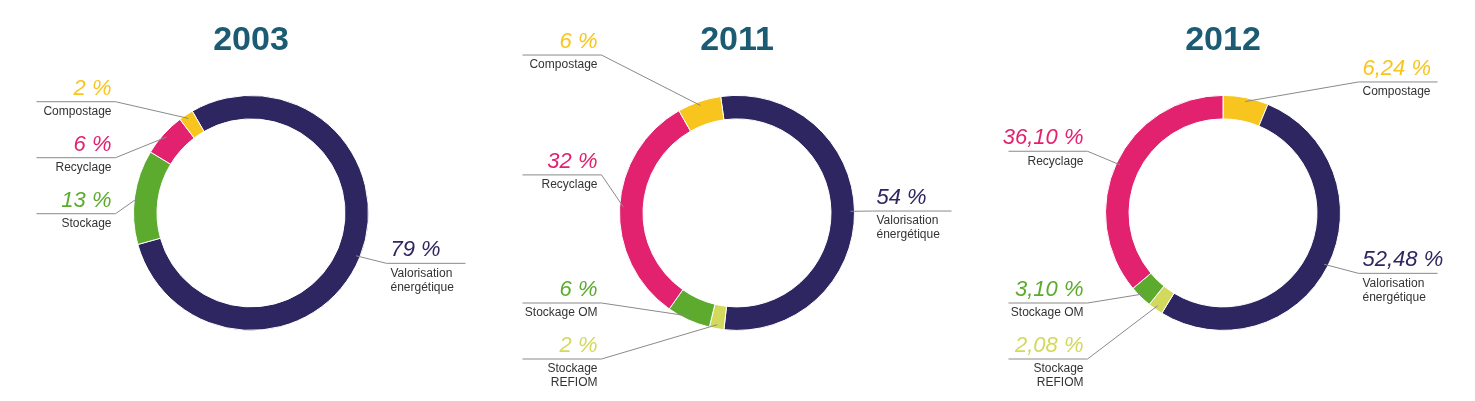 Image resolution: width=1475 pixels, height=401 pixels. What do you see at coordinates (572, 161) in the screenshot?
I see `data-label: 32 %` at bounding box center [572, 161].